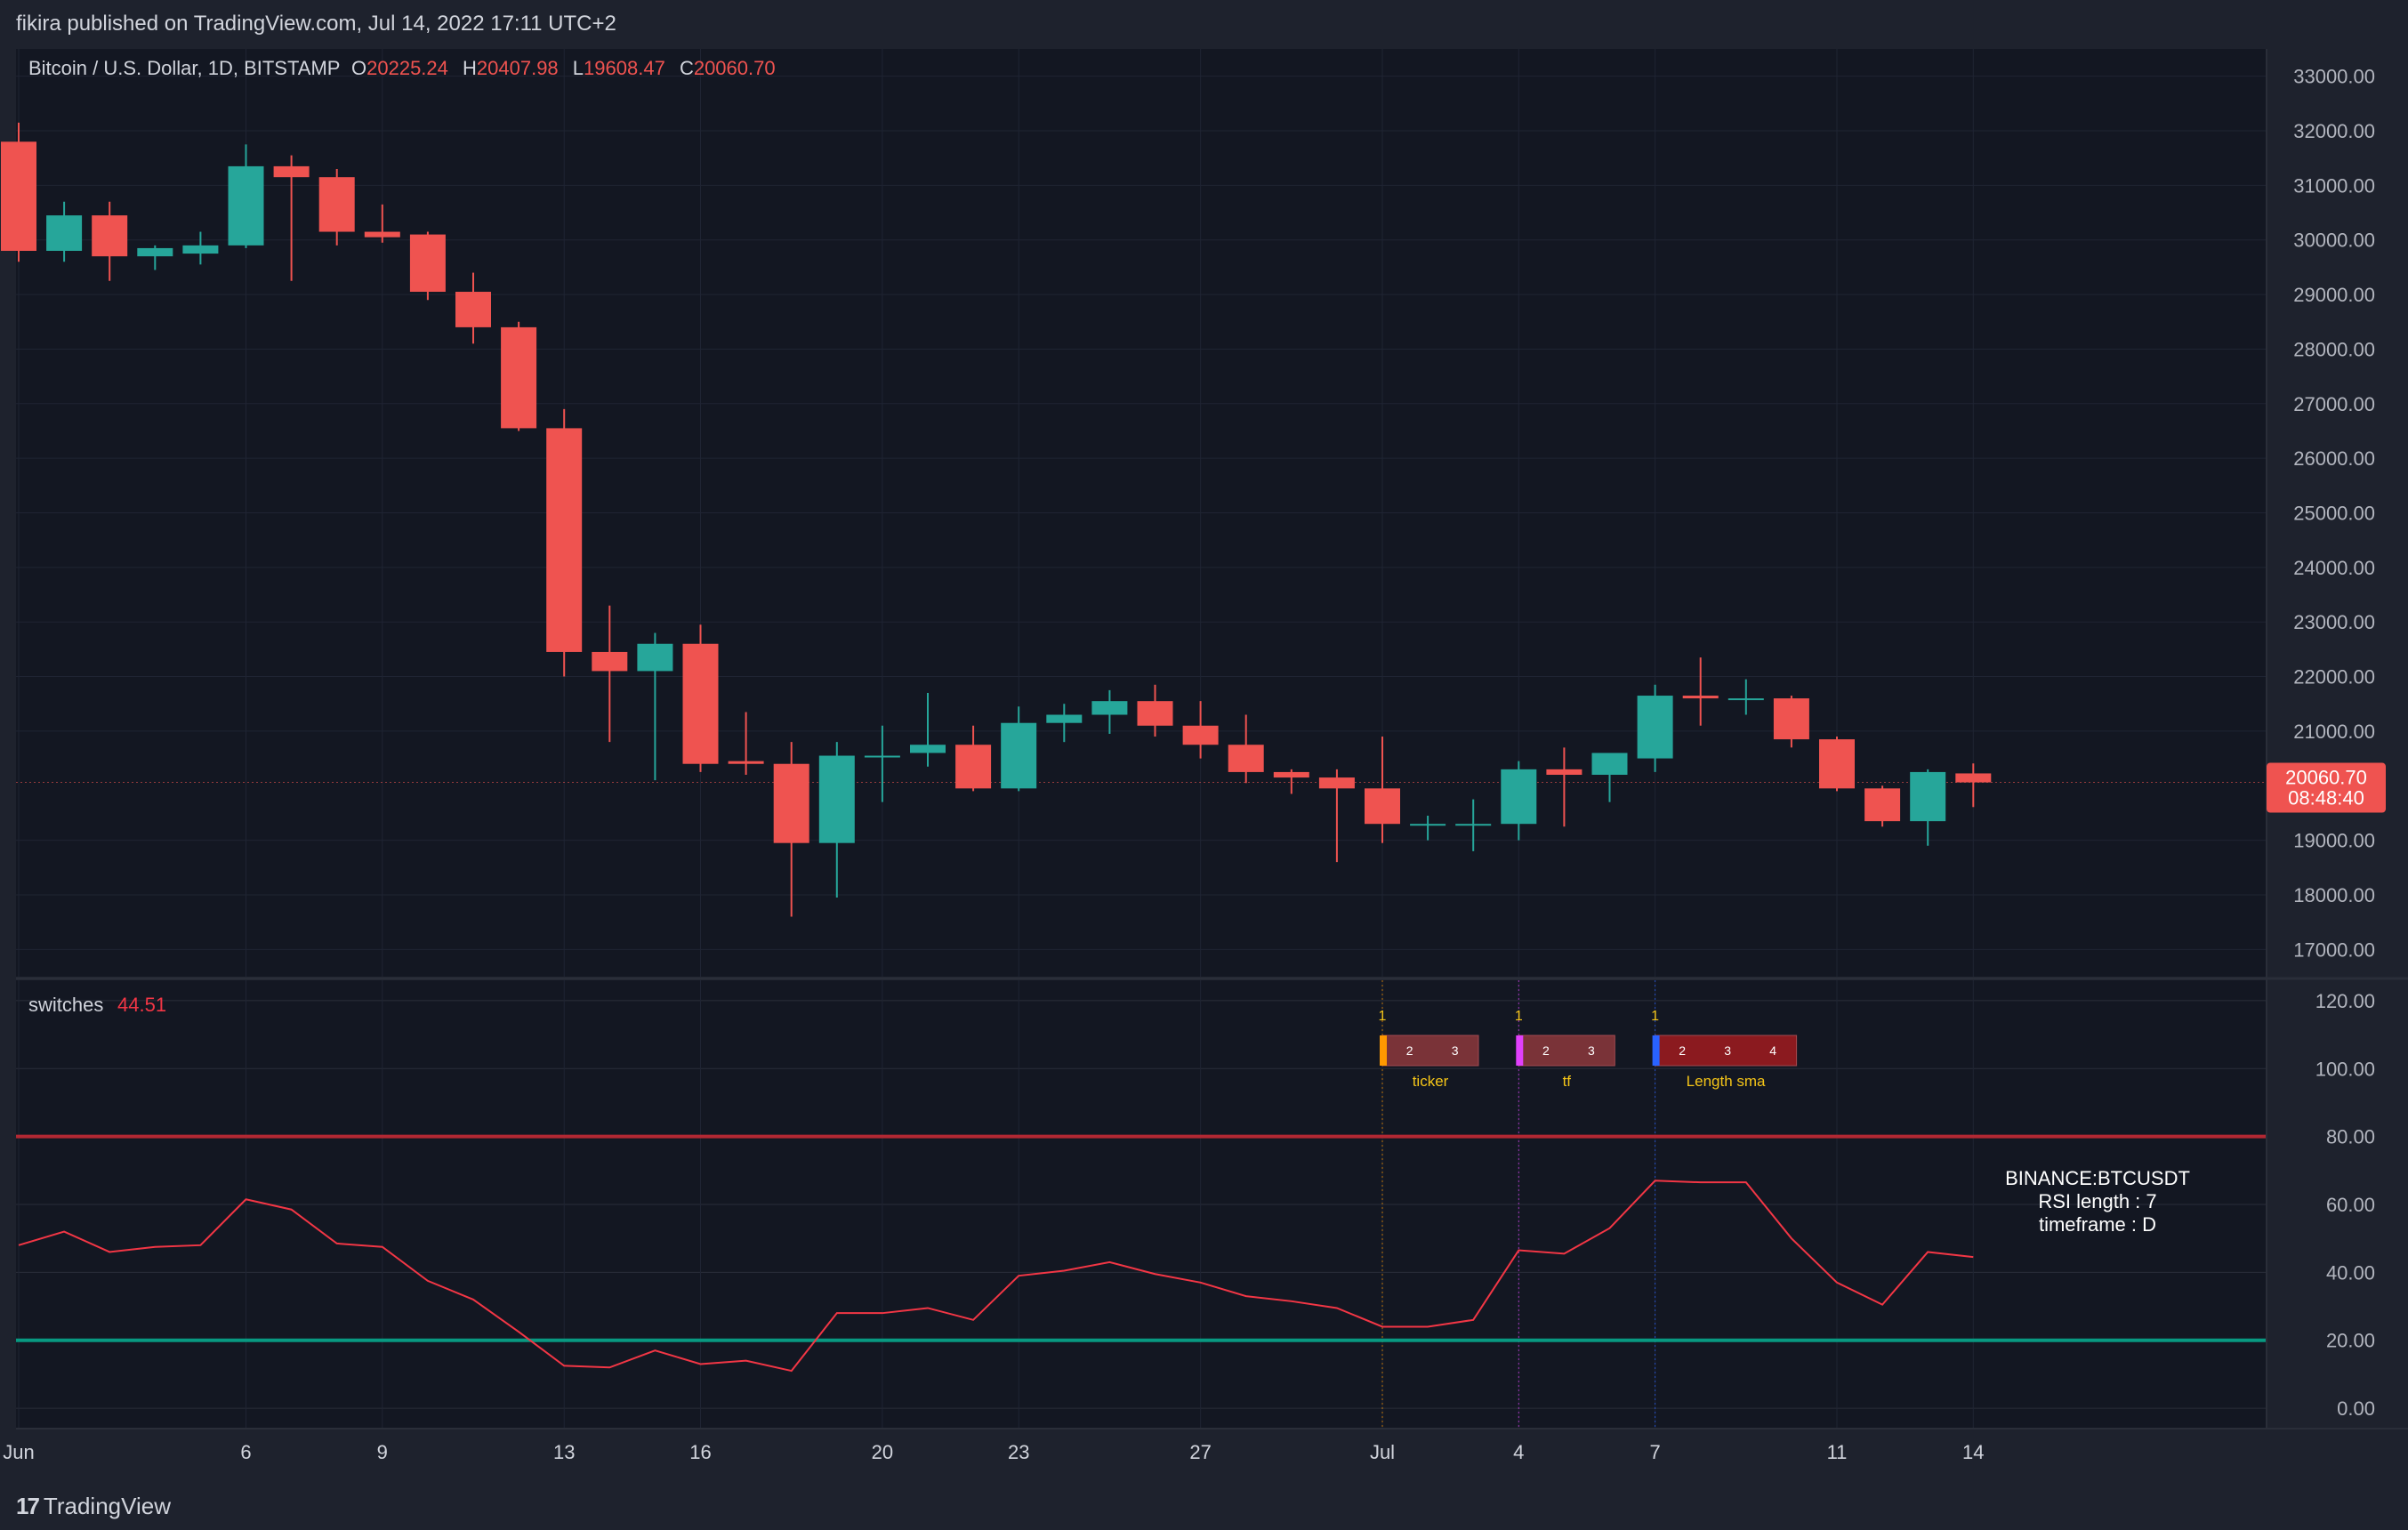 This screenshot has width=2408, height=1530. Describe the element at coordinates (358, 68) in the screenshot. I see `legend-open-label: O` at that location.